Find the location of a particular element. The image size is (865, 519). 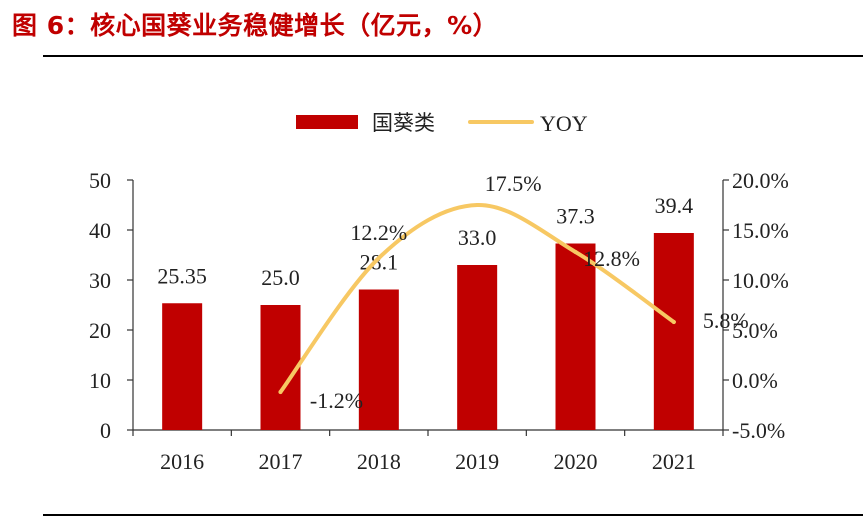

bar-data-label: 33.0 is located at coordinates (477, 237).